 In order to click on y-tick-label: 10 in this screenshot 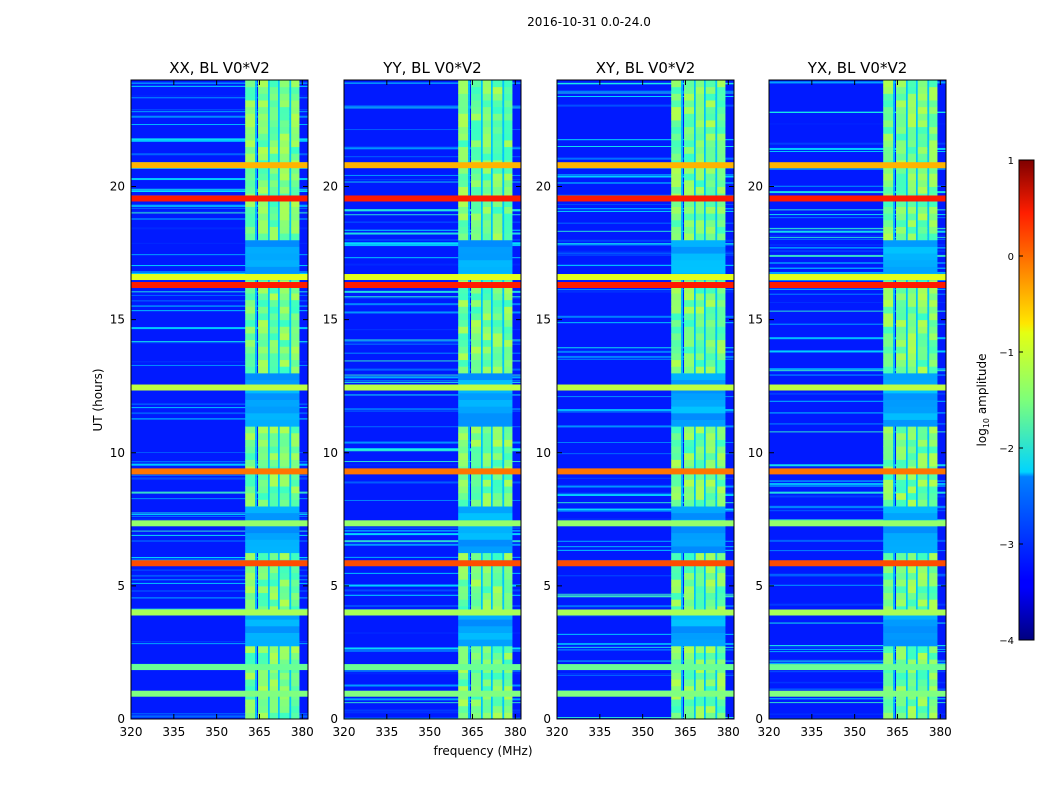, I will do `click(543, 453)`.